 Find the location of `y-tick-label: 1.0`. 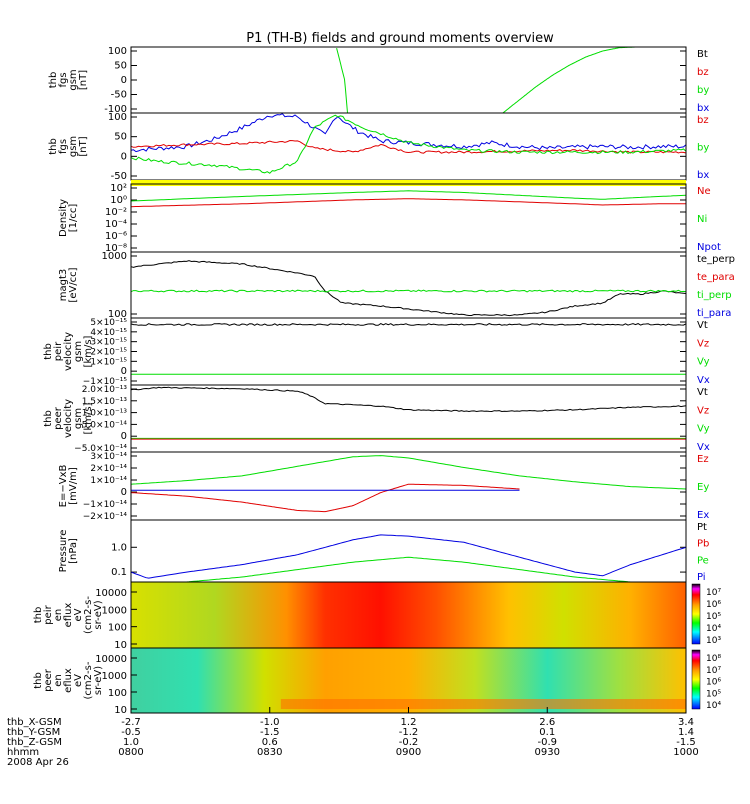

y-tick-label: 1.0 is located at coordinates (119, 547).